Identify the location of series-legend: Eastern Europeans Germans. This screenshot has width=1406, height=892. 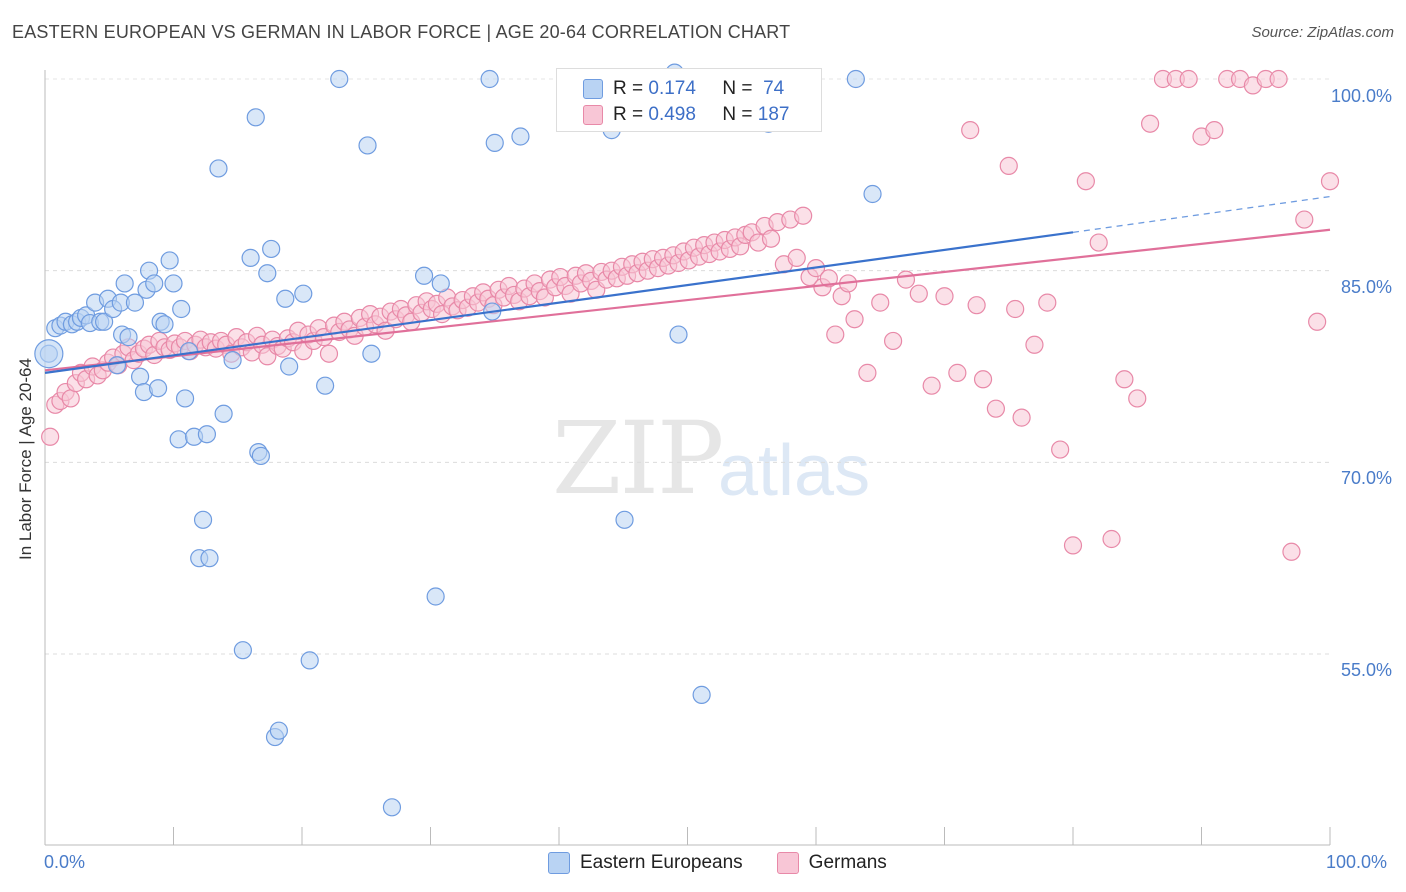
(734, 863).